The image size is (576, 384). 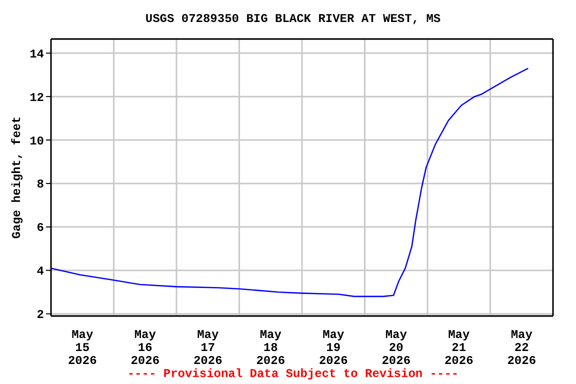 I want to click on x-tick-label: May 19 2026, so click(x=333, y=348).